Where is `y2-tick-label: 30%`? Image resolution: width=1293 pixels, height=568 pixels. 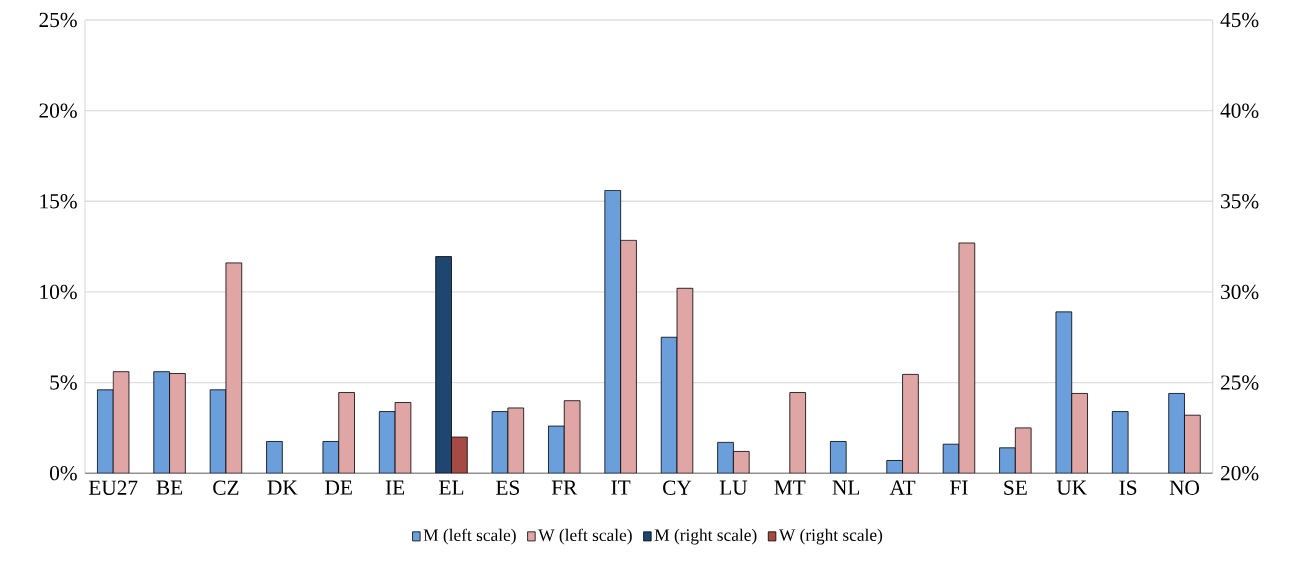
y2-tick-label: 30% is located at coordinates (1240, 292).